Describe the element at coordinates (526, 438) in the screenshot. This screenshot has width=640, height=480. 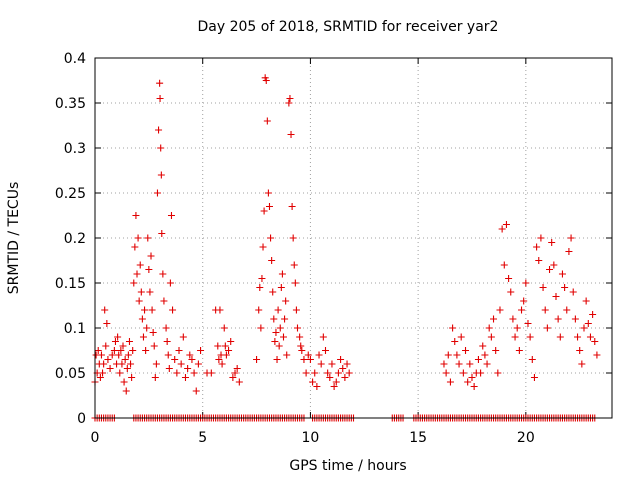
I see `x-tick-label: 20` at that location.